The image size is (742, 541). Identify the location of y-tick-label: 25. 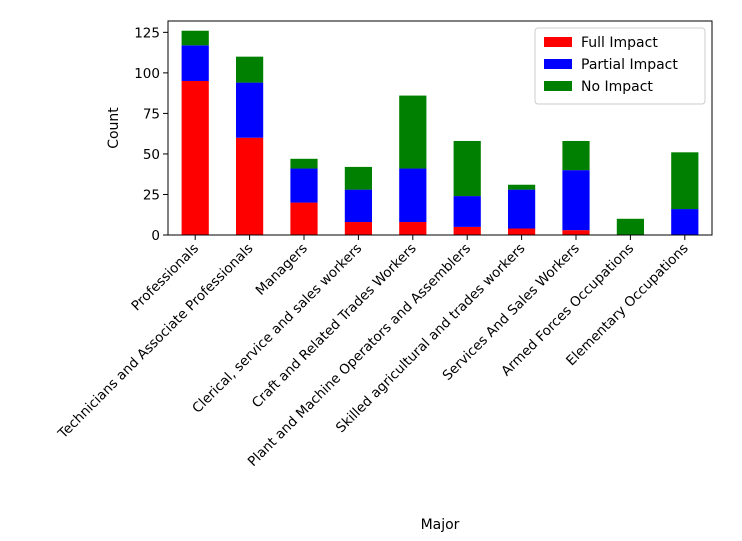
(151, 195).